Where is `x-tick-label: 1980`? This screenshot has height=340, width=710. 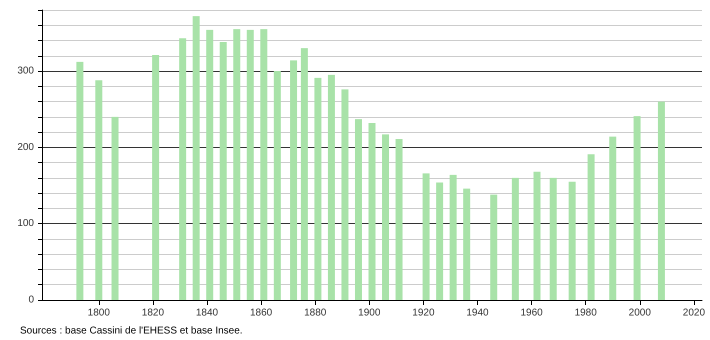 x-tick-label: 1980 is located at coordinates (586, 313).